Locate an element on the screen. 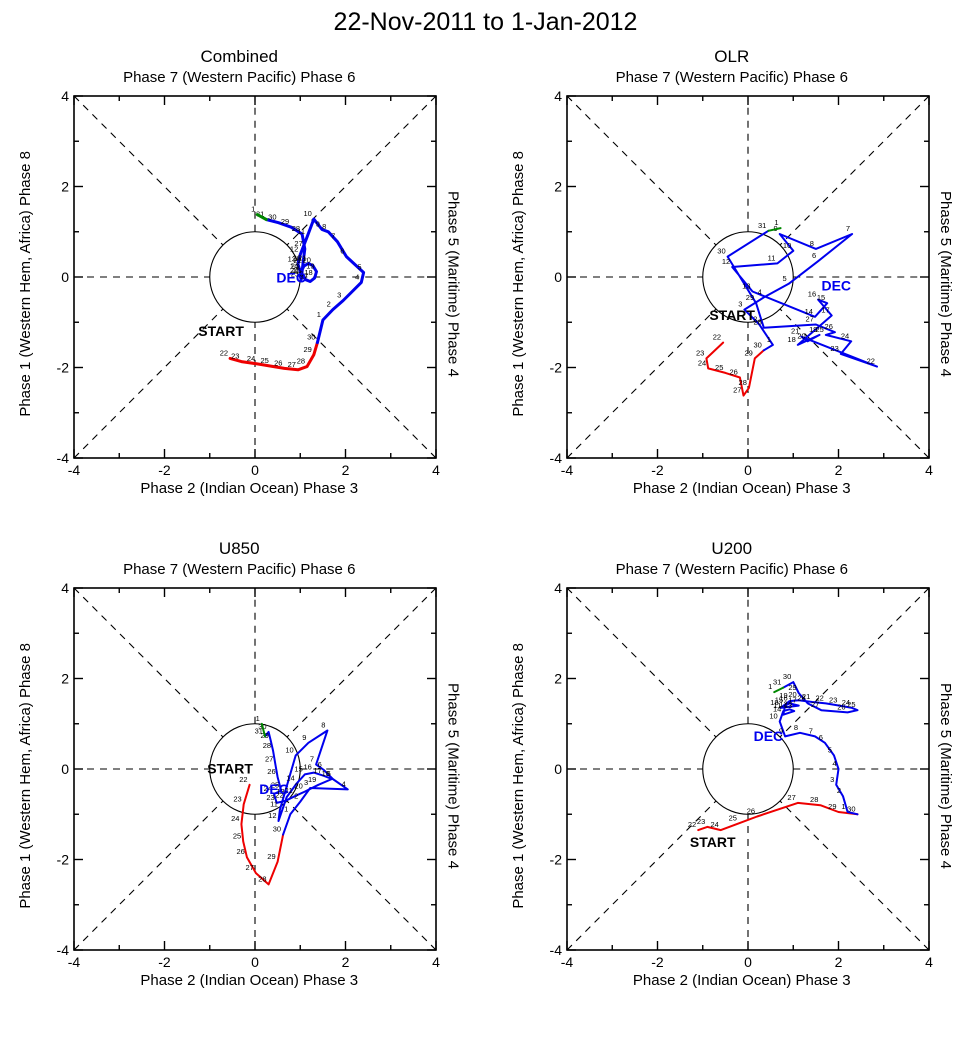 Image resolution: width=971 pixels, height=1056 pixels. y-tick-label: 2 is located at coordinates (558, 679).